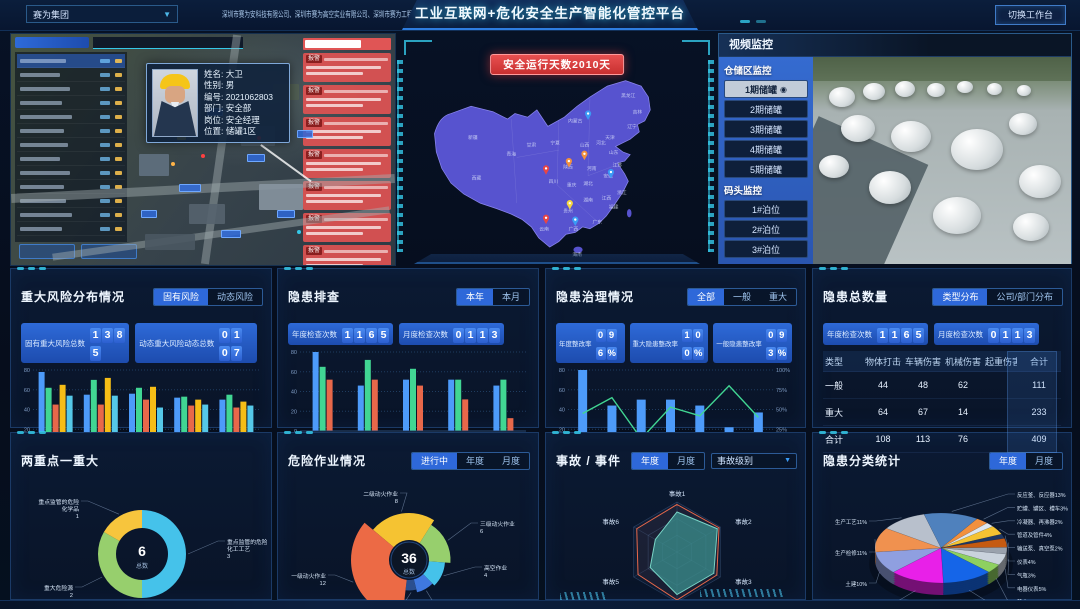  Describe the element at coordinates (333, 44) in the screenshot. I see `alert-filter-select` at that location.